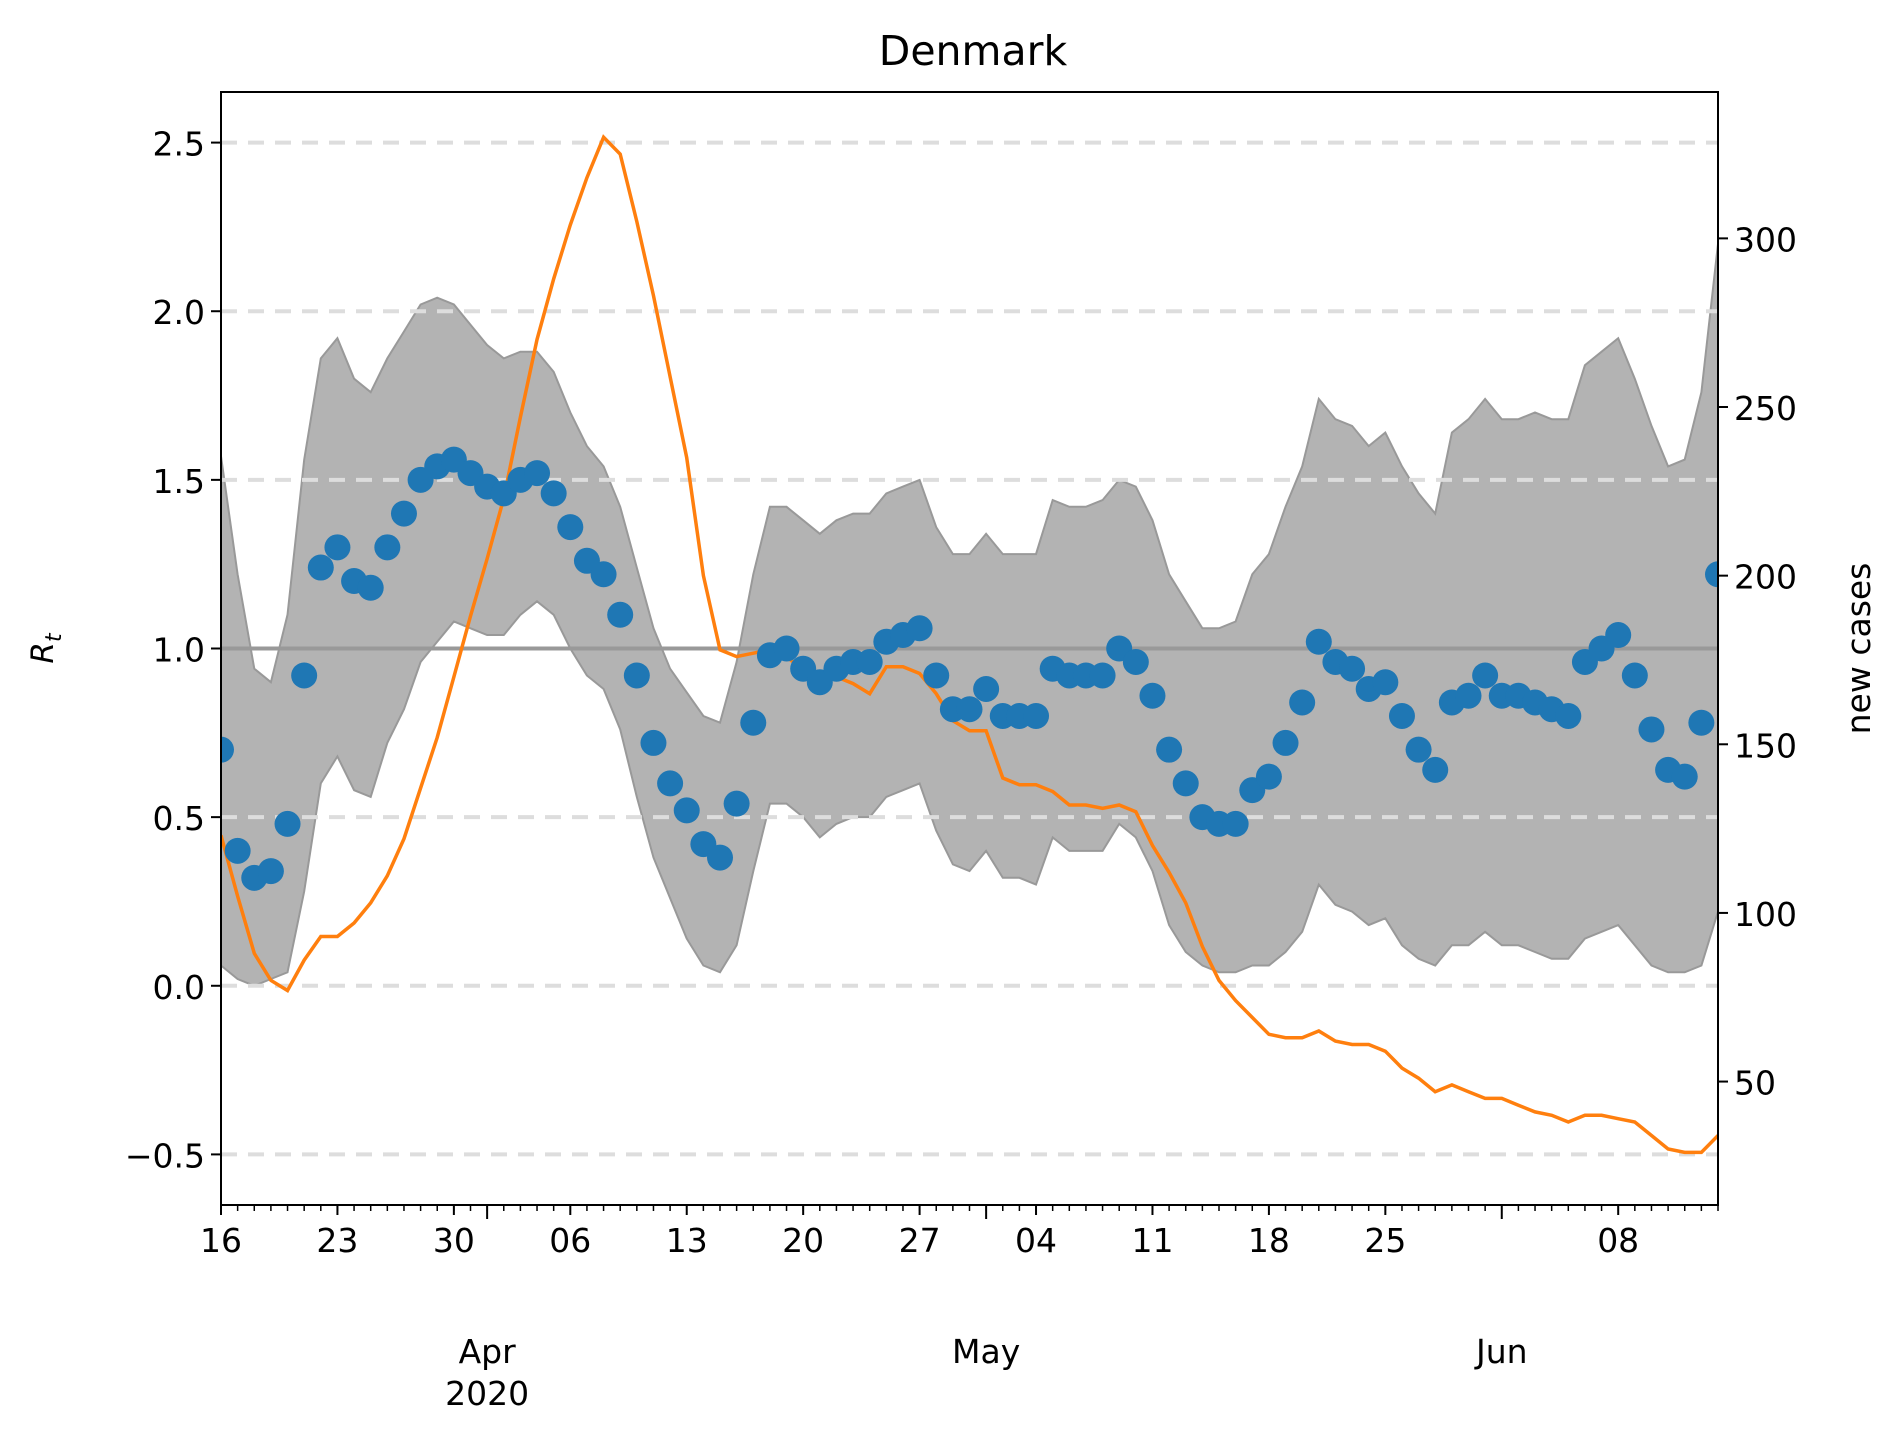 Image resolution: width=1904 pixels, height=1448 pixels. What do you see at coordinates (179, 987) in the screenshot?
I see `y-tick-label-left: 0.0` at bounding box center [179, 987].